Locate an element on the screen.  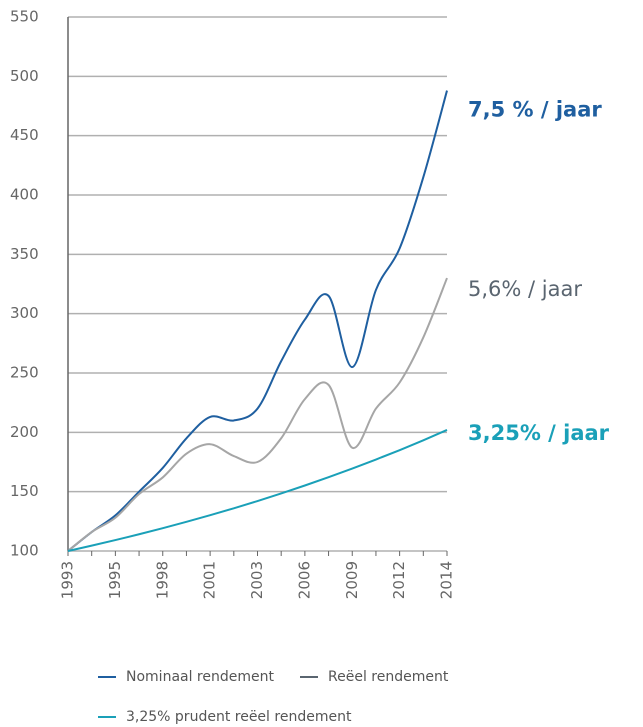
x-tick-label: 2003 is located at coordinates (257, 580).